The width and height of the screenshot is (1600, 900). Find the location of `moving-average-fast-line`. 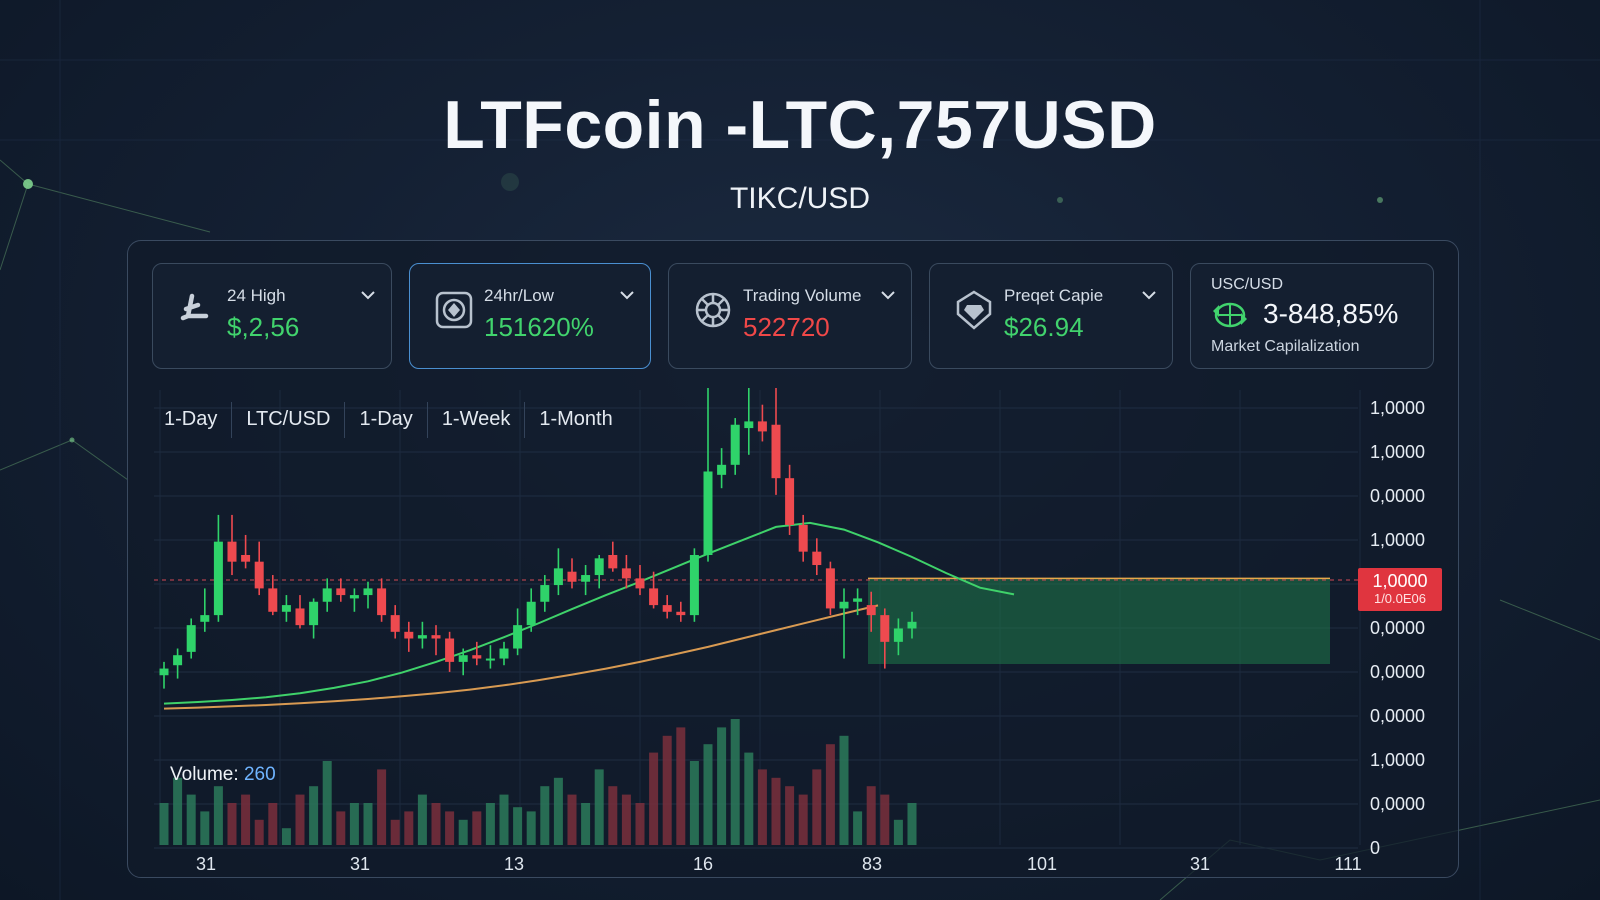

moving-average-fast-line is located at coordinates (589, 613).